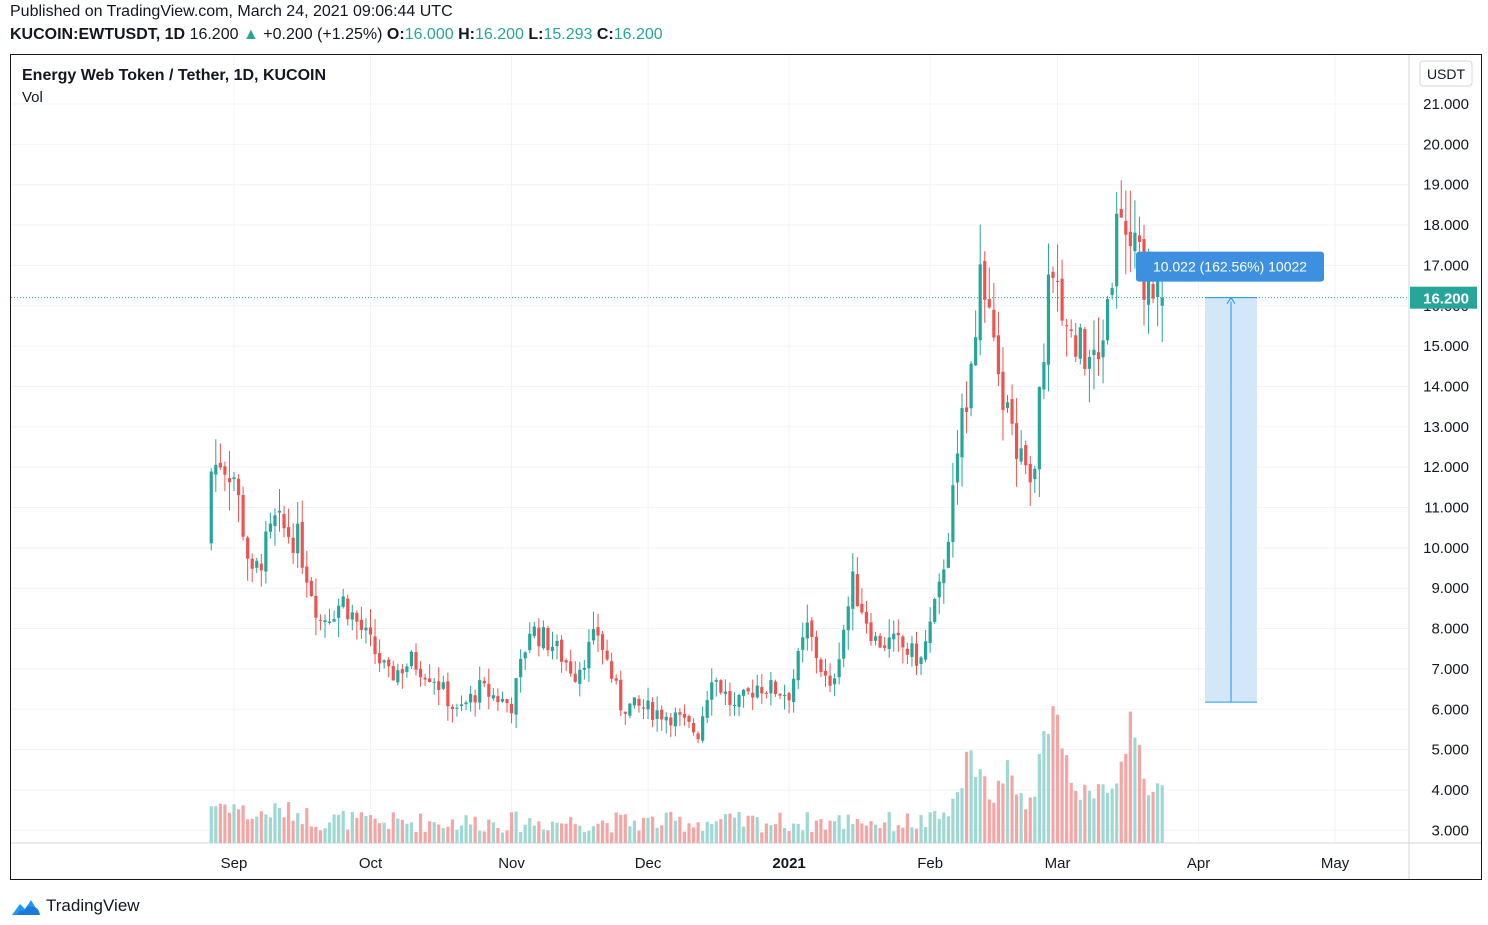 Image resolution: width=1488 pixels, height=925 pixels. What do you see at coordinates (1198, 863) in the screenshot?
I see `time-tick-label: Apr` at bounding box center [1198, 863].